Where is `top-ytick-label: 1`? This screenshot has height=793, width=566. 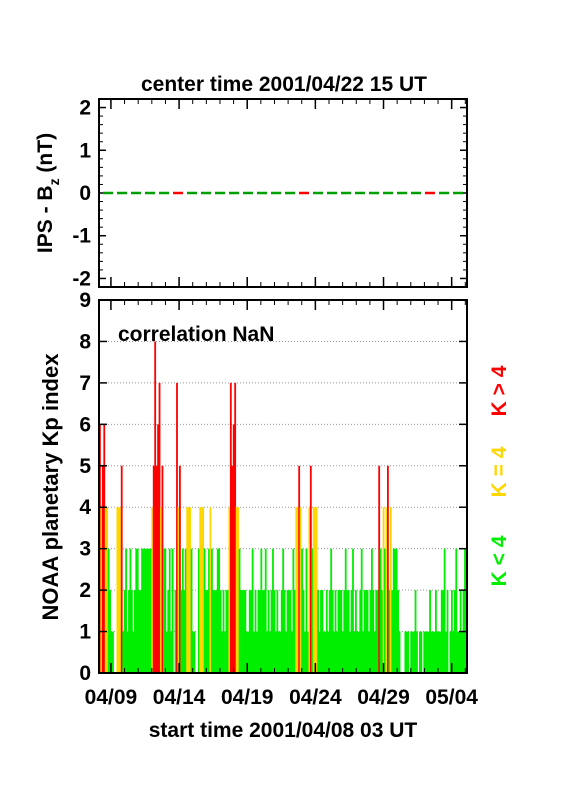 top-ytick-label: 1 is located at coordinates (85, 150).